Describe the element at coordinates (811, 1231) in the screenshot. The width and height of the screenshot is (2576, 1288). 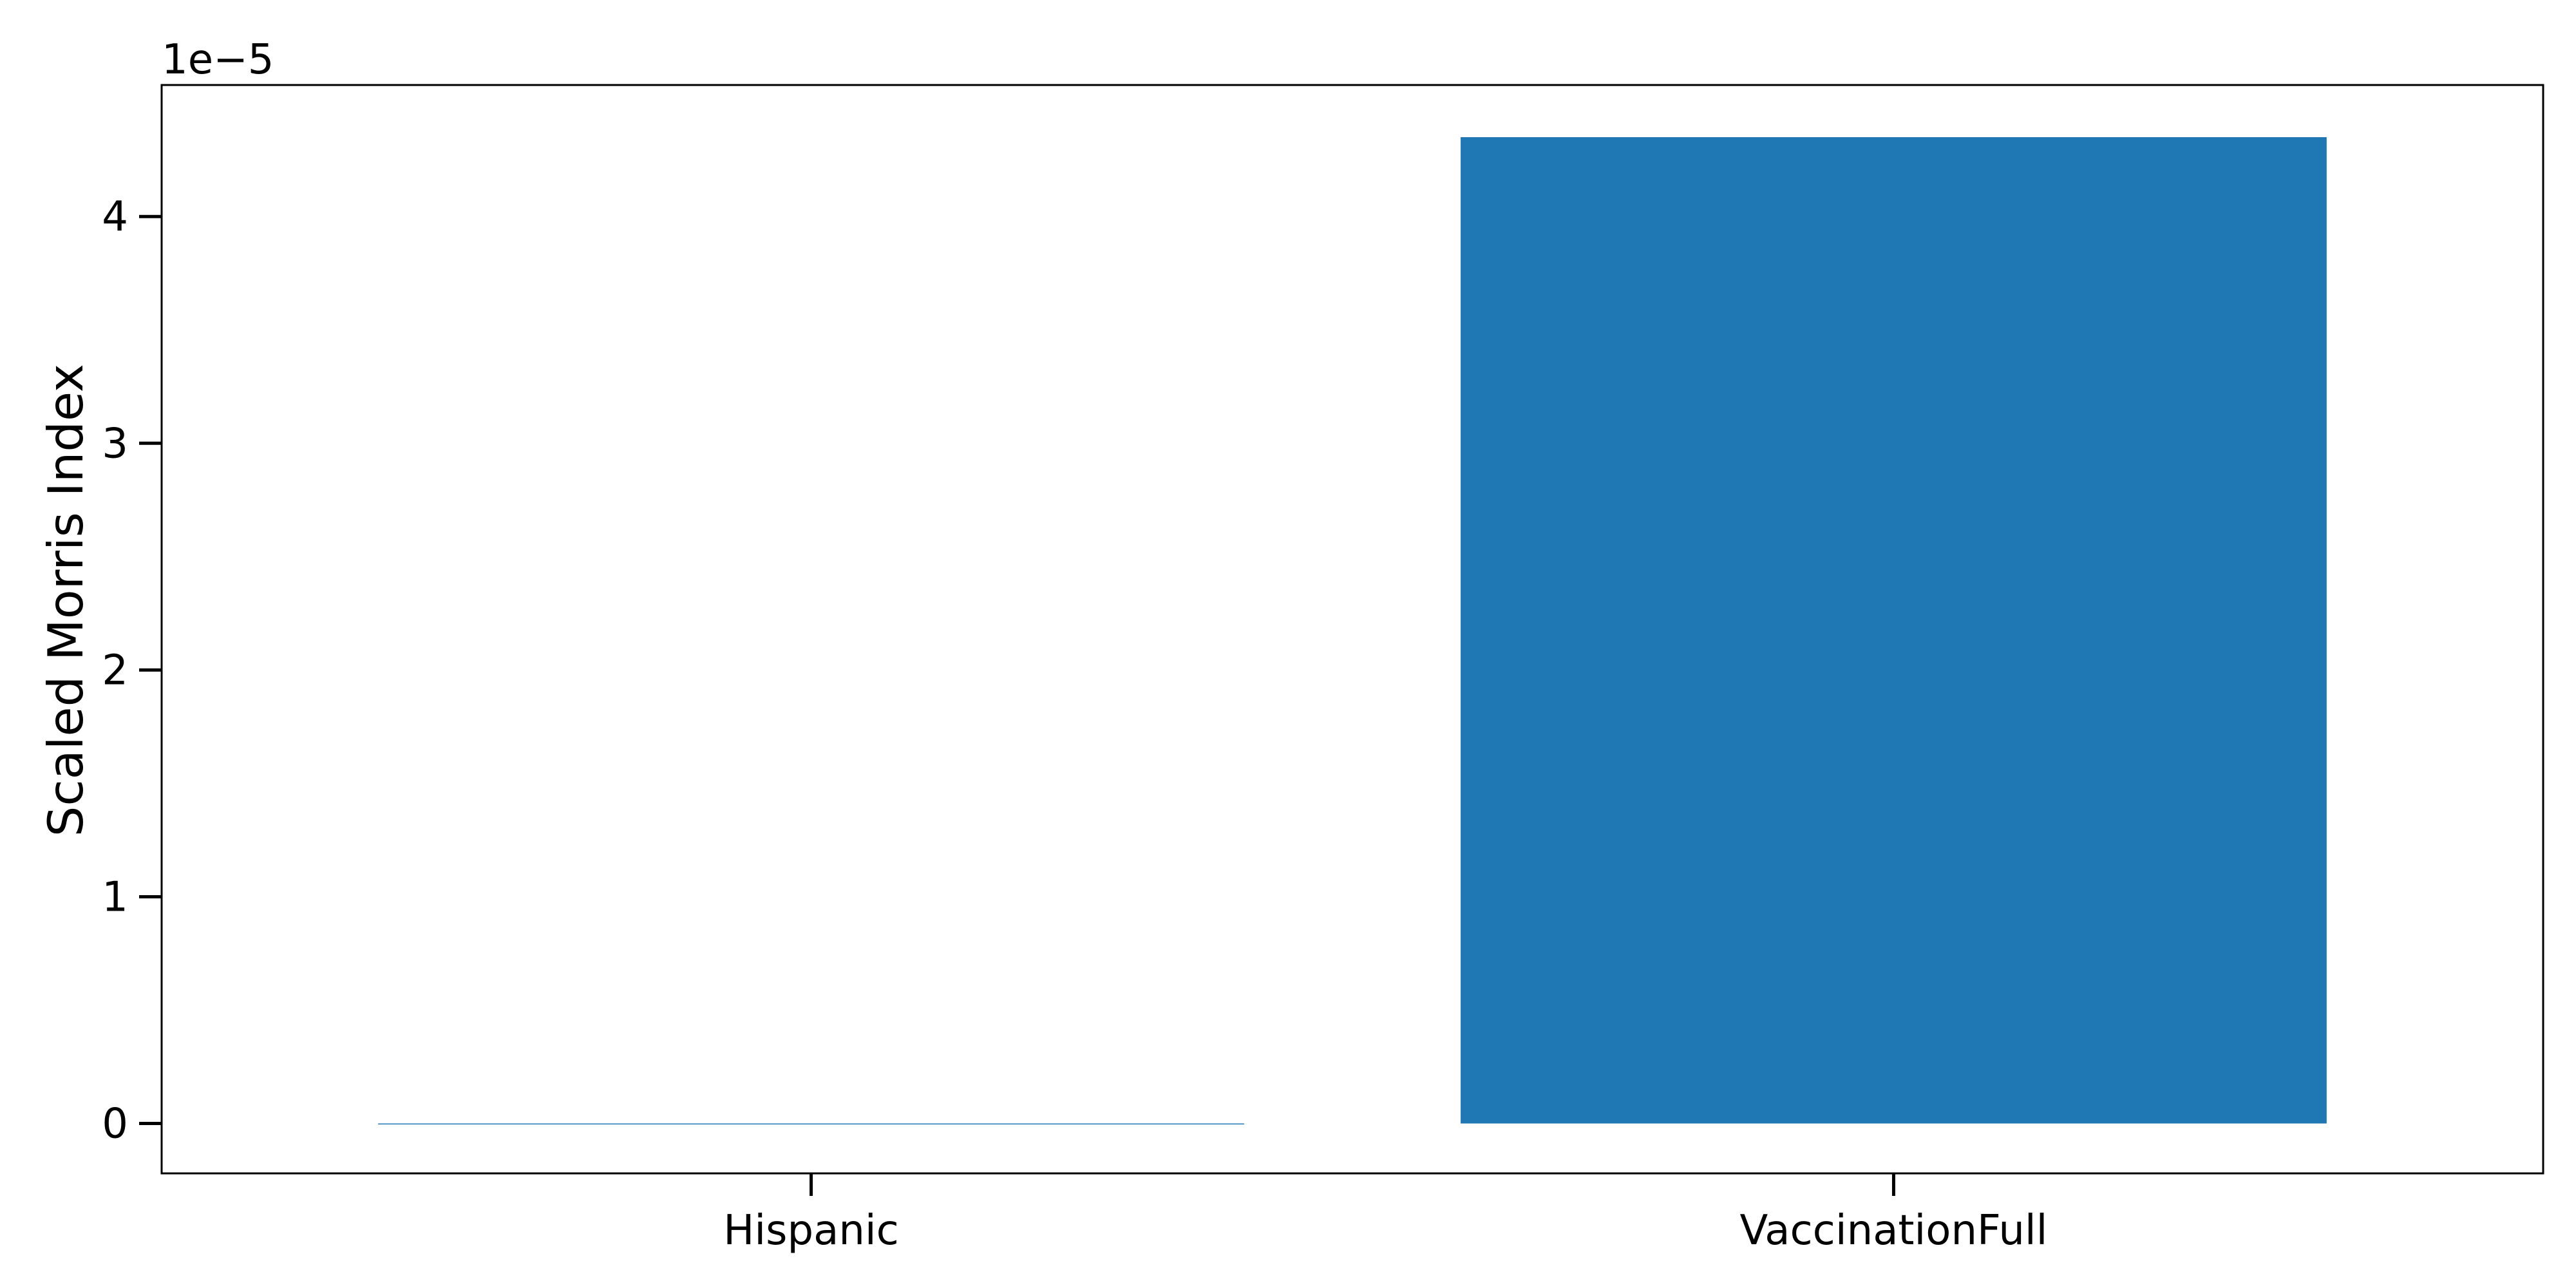
I see `x-tick-label: Hispanic` at that location.